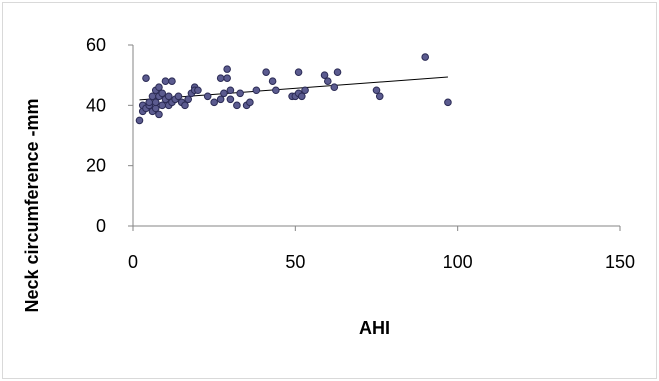 This screenshot has width=659, height=381. Describe the element at coordinates (133, 262) in the screenshot. I see `x-tick-label: 0` at that location.